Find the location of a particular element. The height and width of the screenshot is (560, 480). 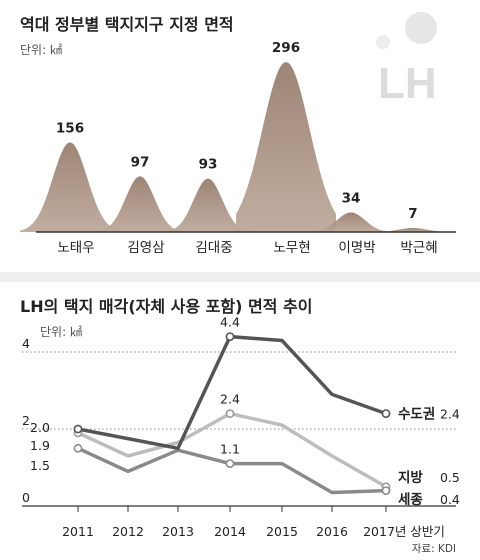

category-label: 이명박 is located at coordinates (356, 248).